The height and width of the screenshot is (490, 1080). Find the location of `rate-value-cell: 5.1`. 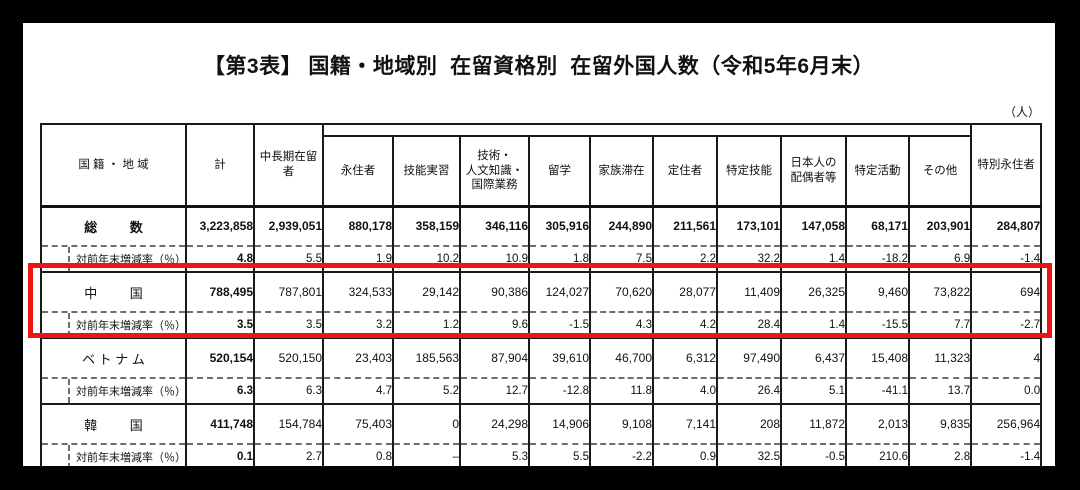

rate-value-cell: 5.1 is located at coordinates (813, 390).